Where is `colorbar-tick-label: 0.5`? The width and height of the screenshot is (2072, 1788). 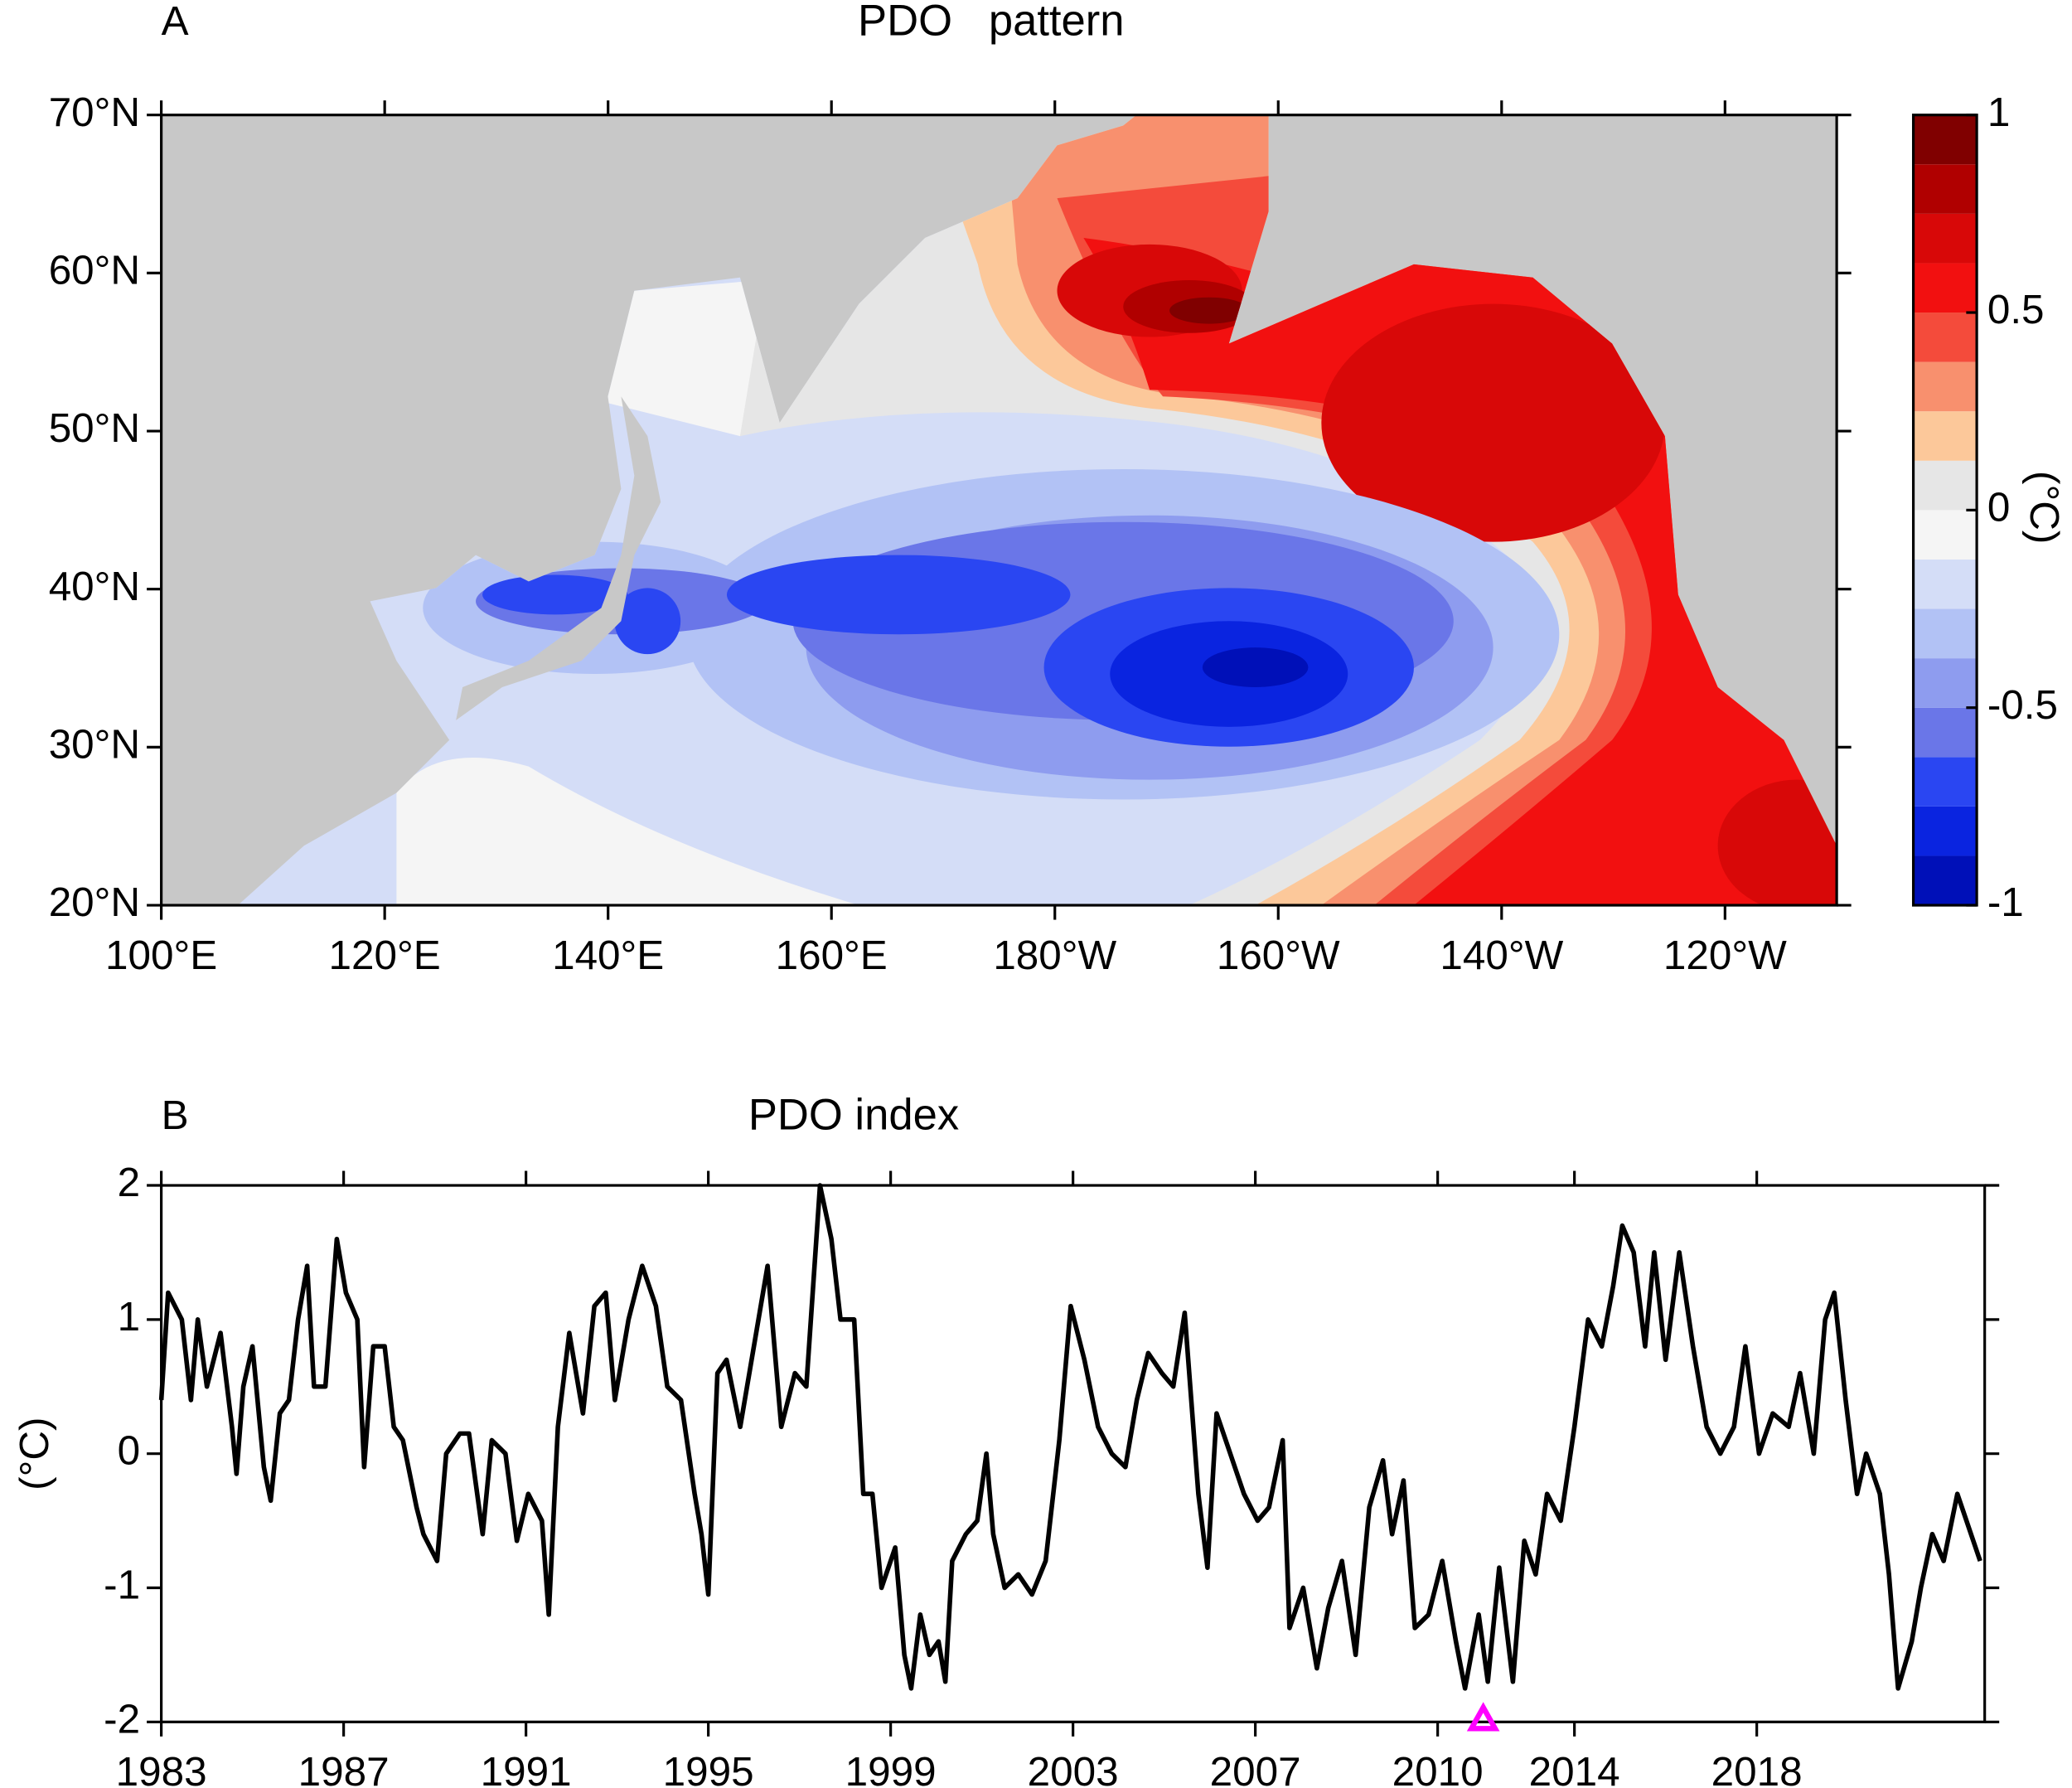 colorbar-tick-label: 0.5 is located at coordinates (2016, 309).